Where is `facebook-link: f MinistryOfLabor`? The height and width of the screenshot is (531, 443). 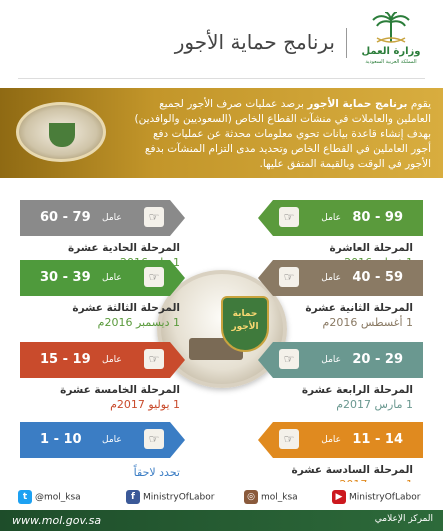 facebook-link: f MinistryOfLabor is located at coordinates (170, 498).